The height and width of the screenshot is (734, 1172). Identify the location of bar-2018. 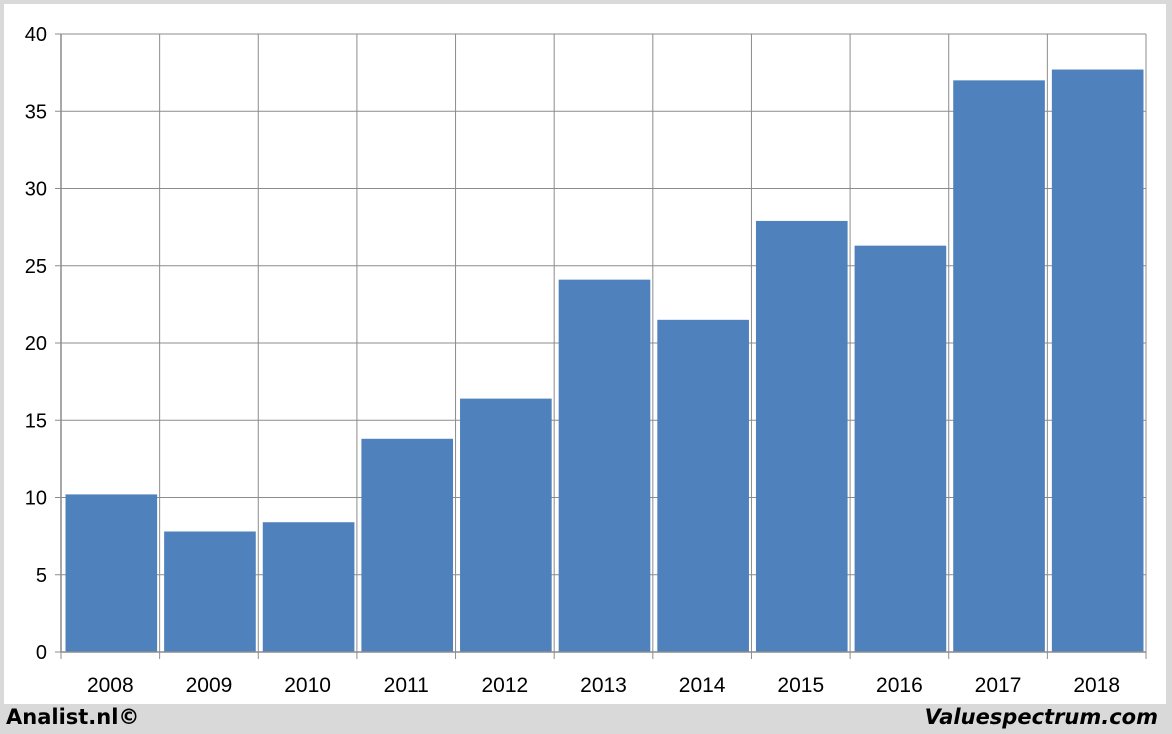
(1097, 360).